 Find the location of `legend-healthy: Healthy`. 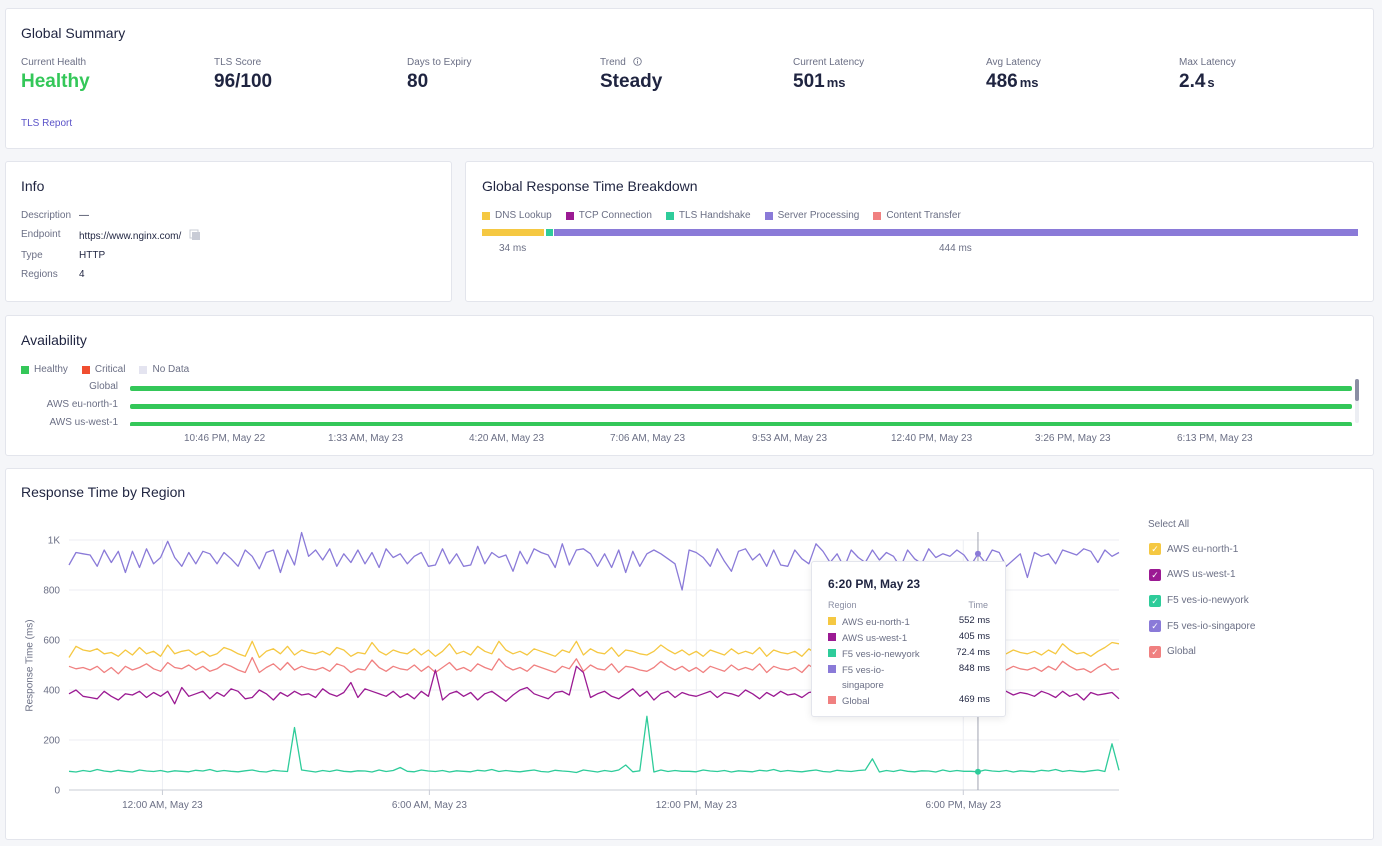

legend-healthy: Healthy is located at coordinates (44, 369).